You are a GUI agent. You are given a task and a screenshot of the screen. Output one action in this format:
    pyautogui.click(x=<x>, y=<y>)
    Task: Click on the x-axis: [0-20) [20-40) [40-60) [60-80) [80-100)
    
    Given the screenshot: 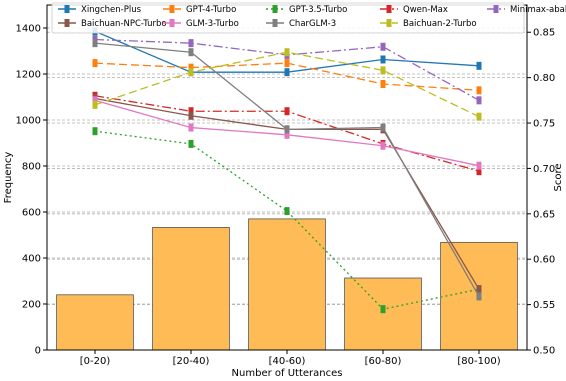 What is the action you would take?
    pyautogui.click(x=290, y=358)
    